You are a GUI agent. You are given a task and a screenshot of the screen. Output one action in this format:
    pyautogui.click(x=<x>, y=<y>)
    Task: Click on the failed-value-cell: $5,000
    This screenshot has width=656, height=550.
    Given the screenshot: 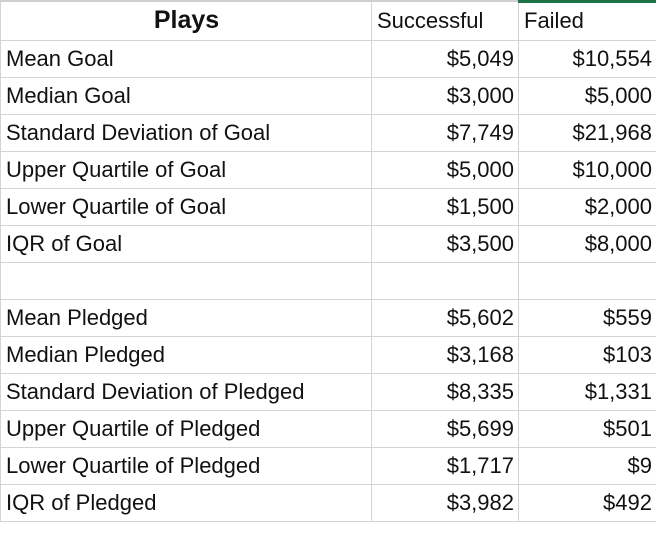 What is the action you would take?
    pyautogui.click(x=587, y=96)
    